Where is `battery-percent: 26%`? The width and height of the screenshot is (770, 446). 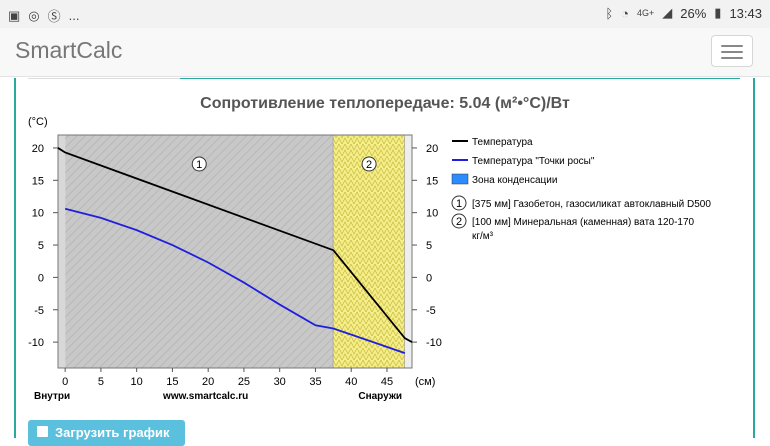
battery-percent: 26% is located at coordinates (693, 13).